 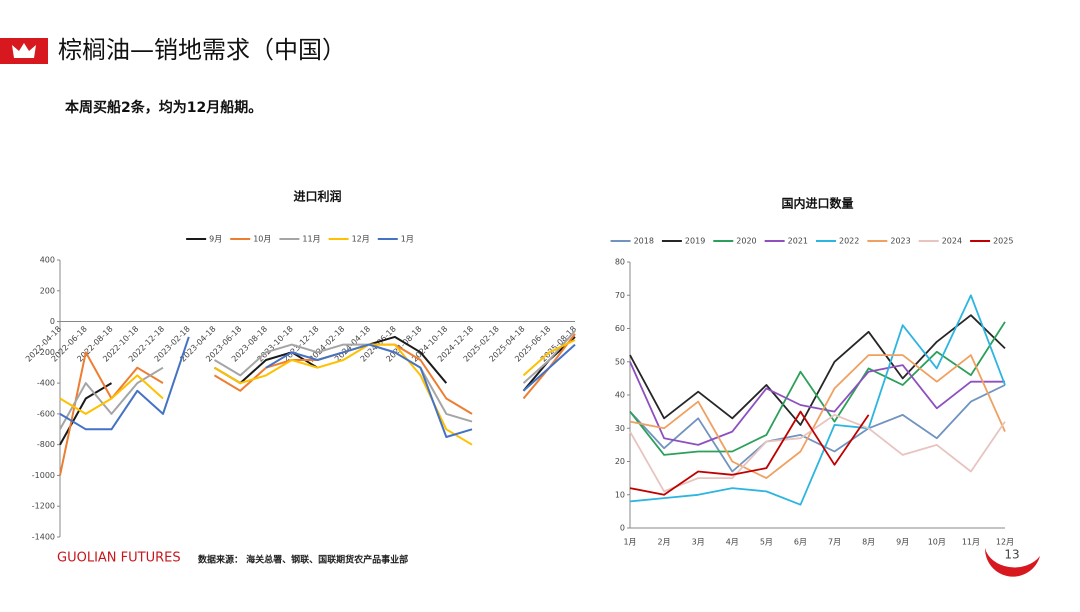 What do you see at coordinates (361, 239) in the screenshot?
I see `legend-label: 12月` at bounding box center [361, 239].